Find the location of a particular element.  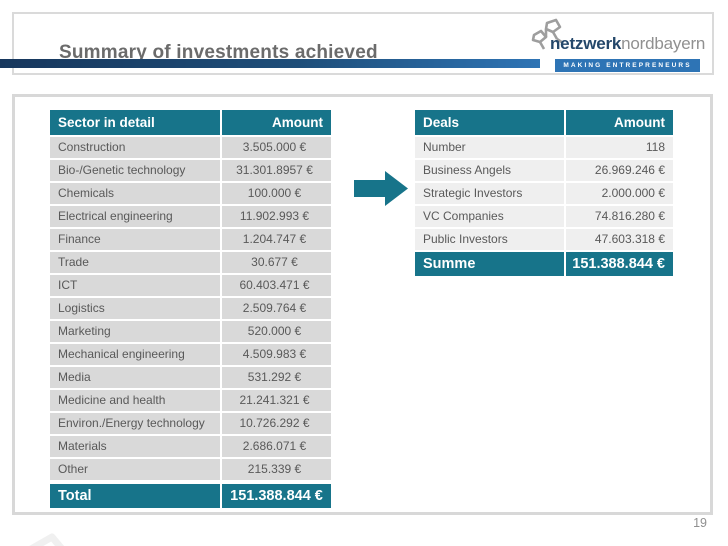

table-row: Environ./Energy technology 10.726.292 € is located at coordinates (190, 423).